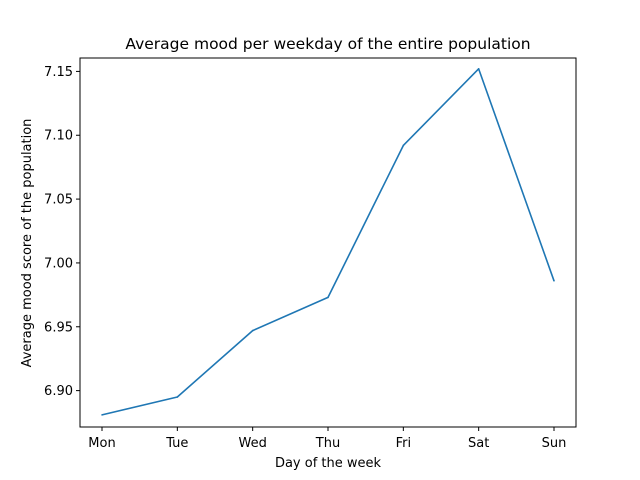 The image size is (640, 480). What do you see at coordinates (101, 443) in the screenshot?
I see `x-tick-label: Mon` at bounding box center [101, 443].